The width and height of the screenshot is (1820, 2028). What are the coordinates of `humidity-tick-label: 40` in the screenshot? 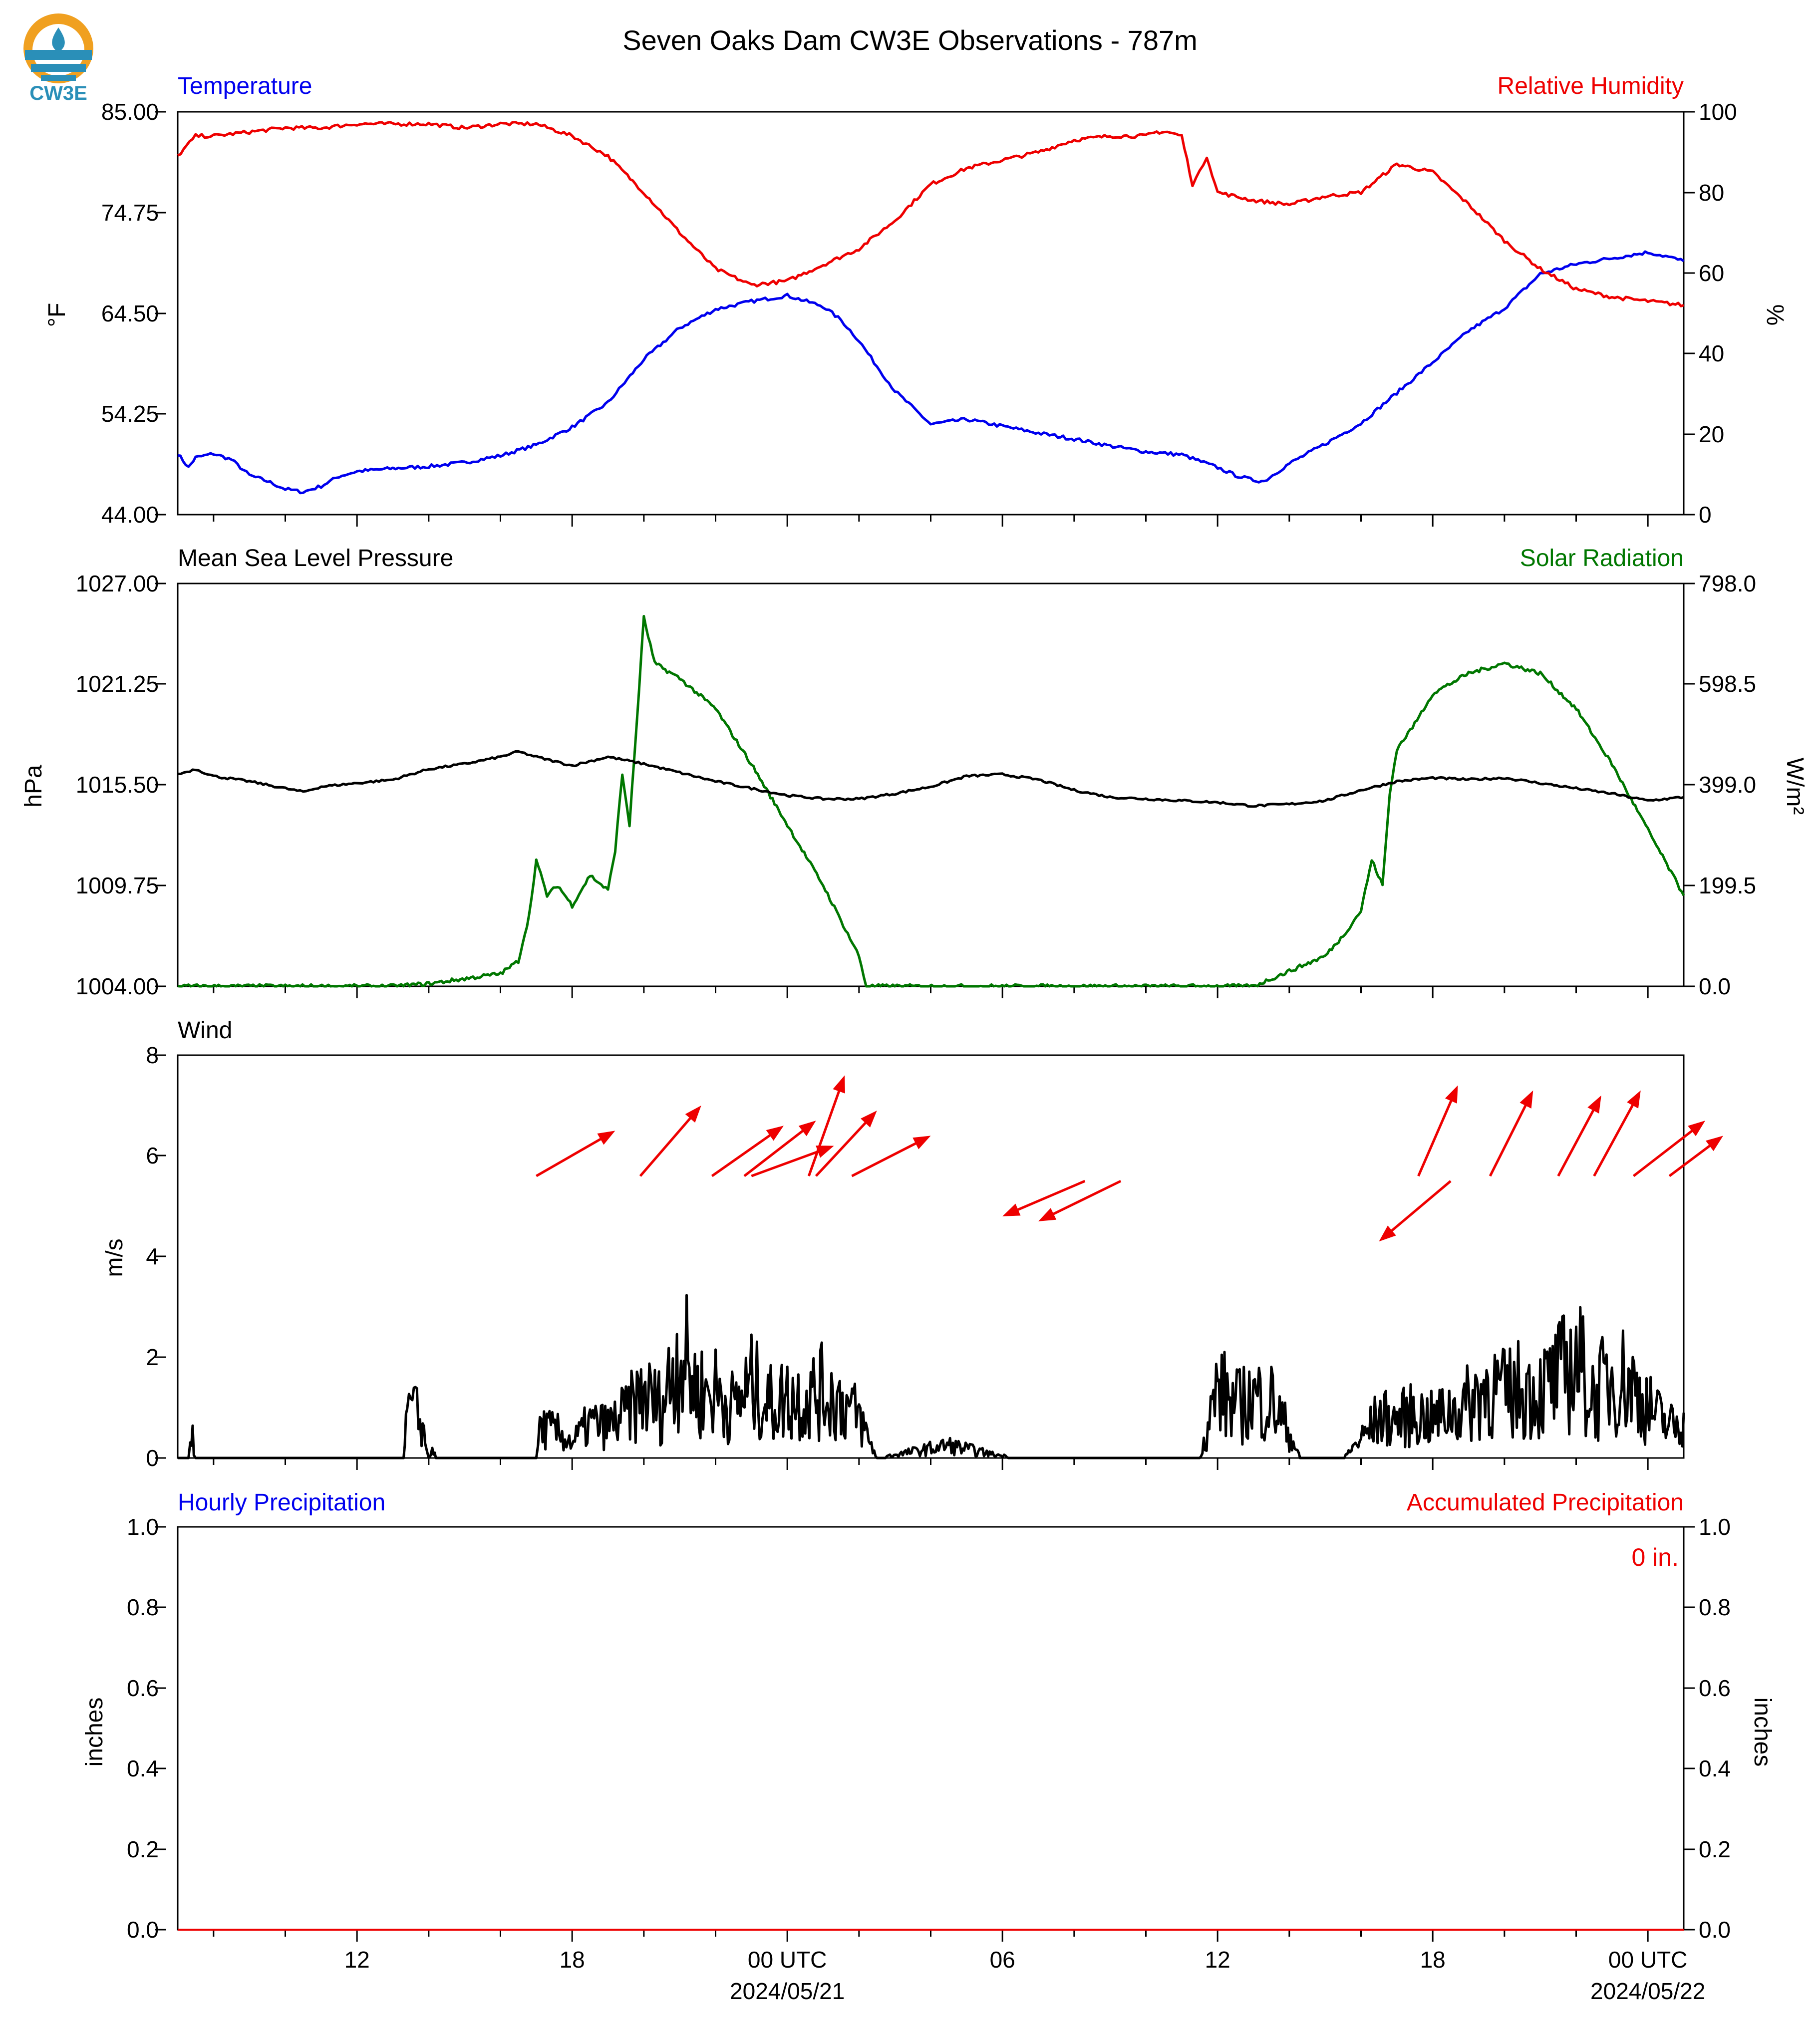 It's located at (1711, 353).